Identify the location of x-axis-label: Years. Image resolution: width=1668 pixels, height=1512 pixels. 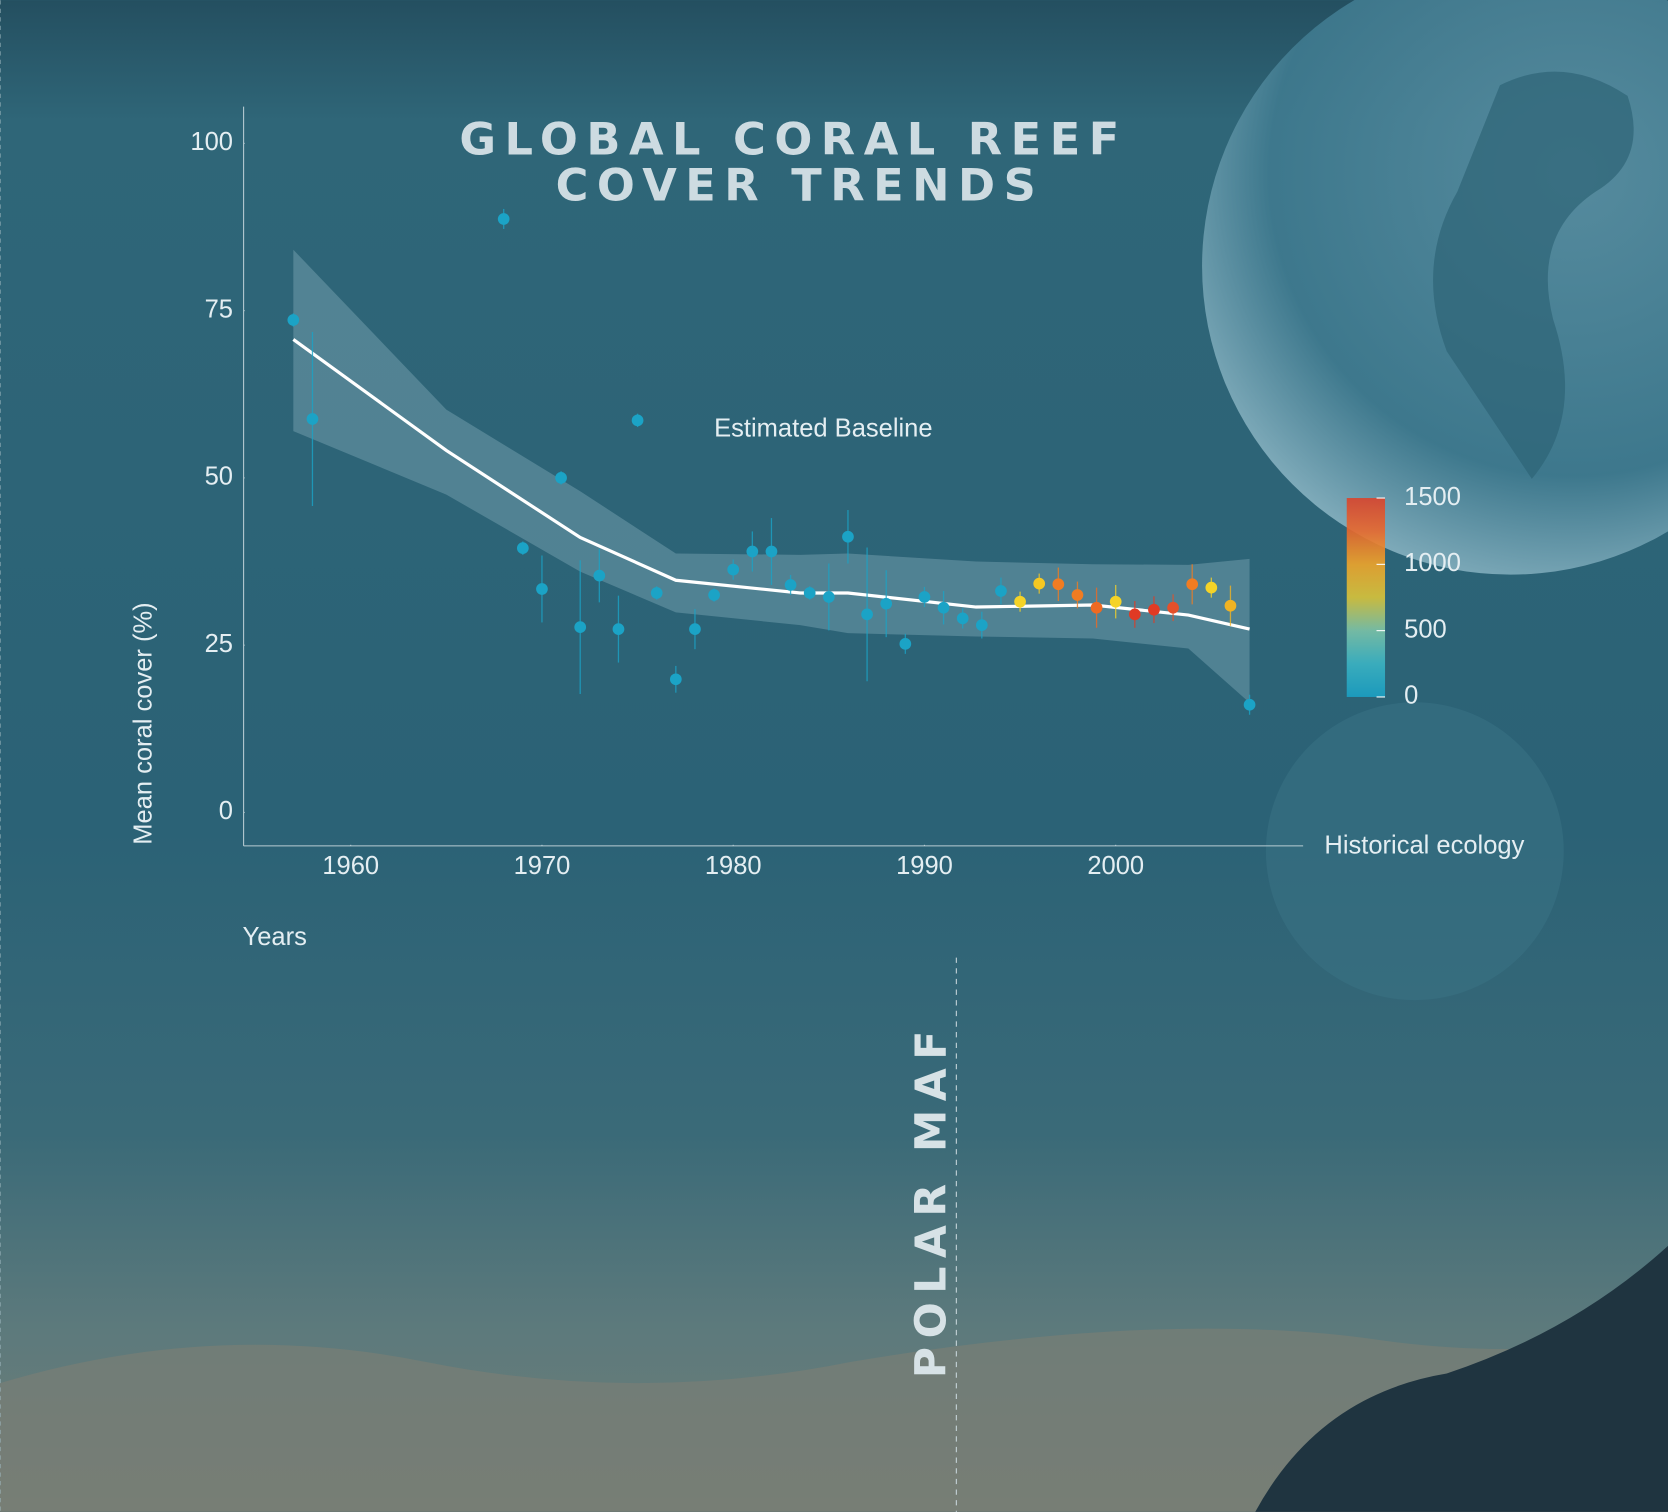
(275, 937).